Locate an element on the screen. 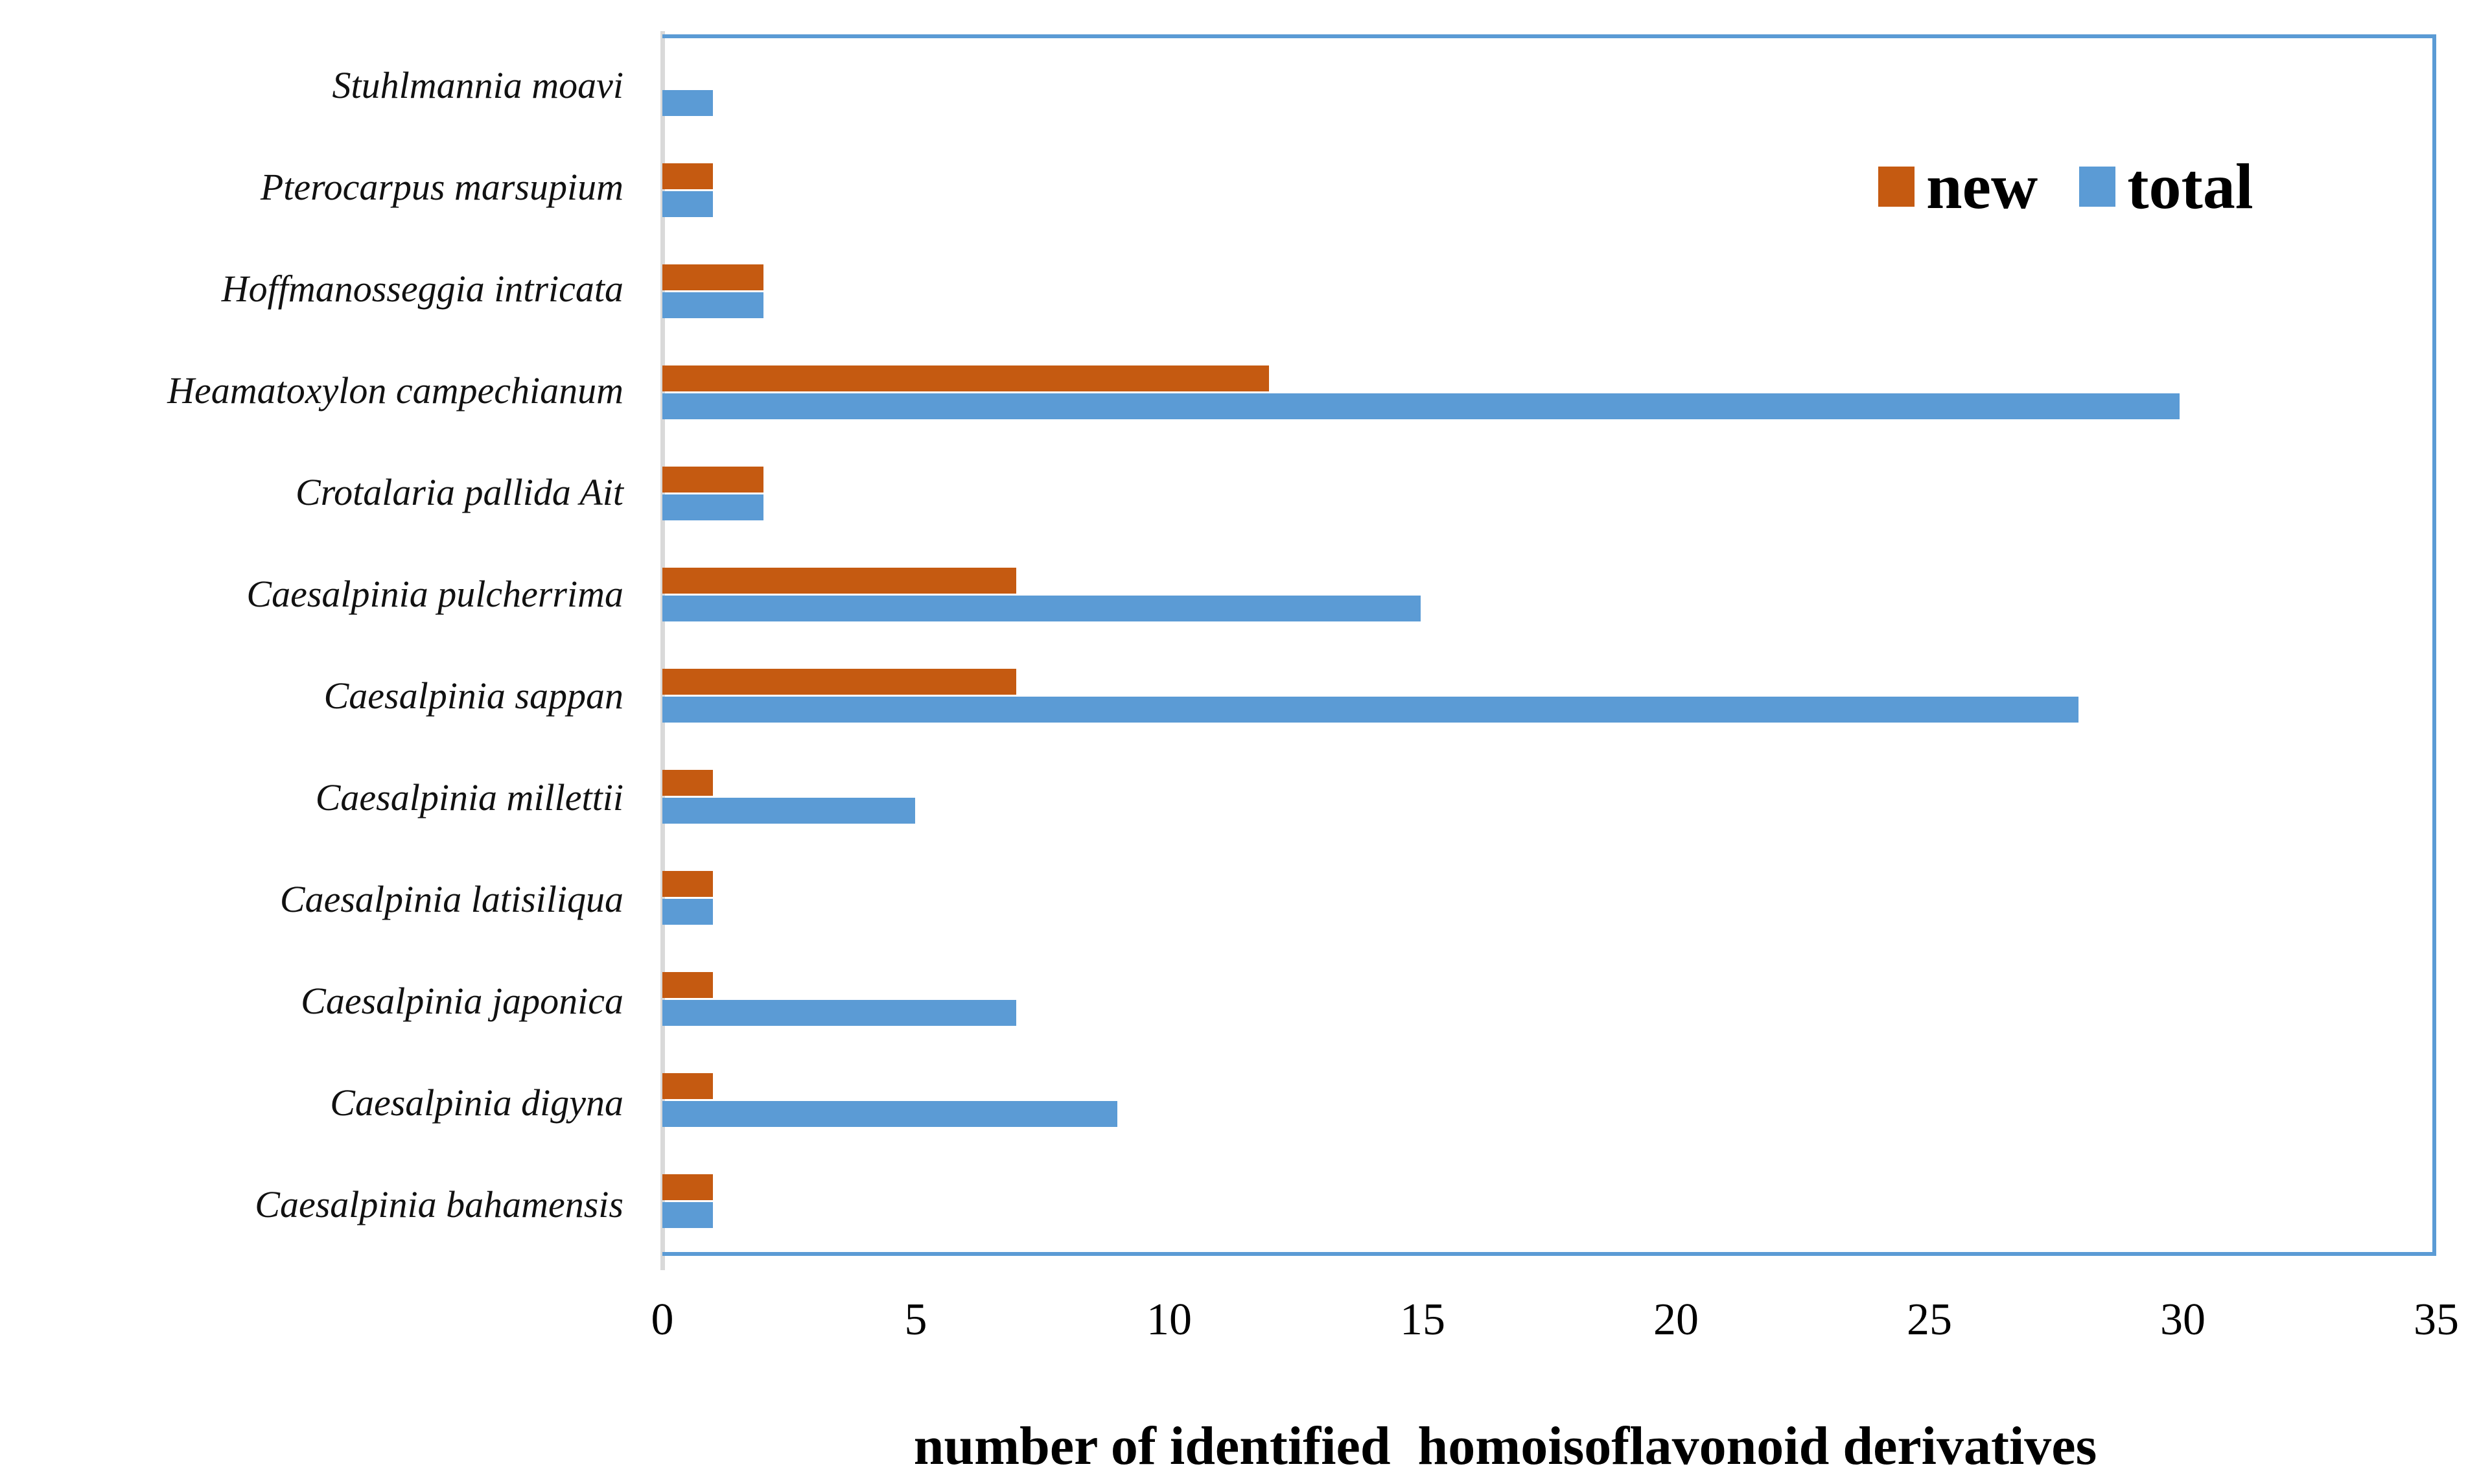 This screenshot has width=2468, height=1484. category-label: Caesalpinia pulcherrima is located at coordinates (434, 593).